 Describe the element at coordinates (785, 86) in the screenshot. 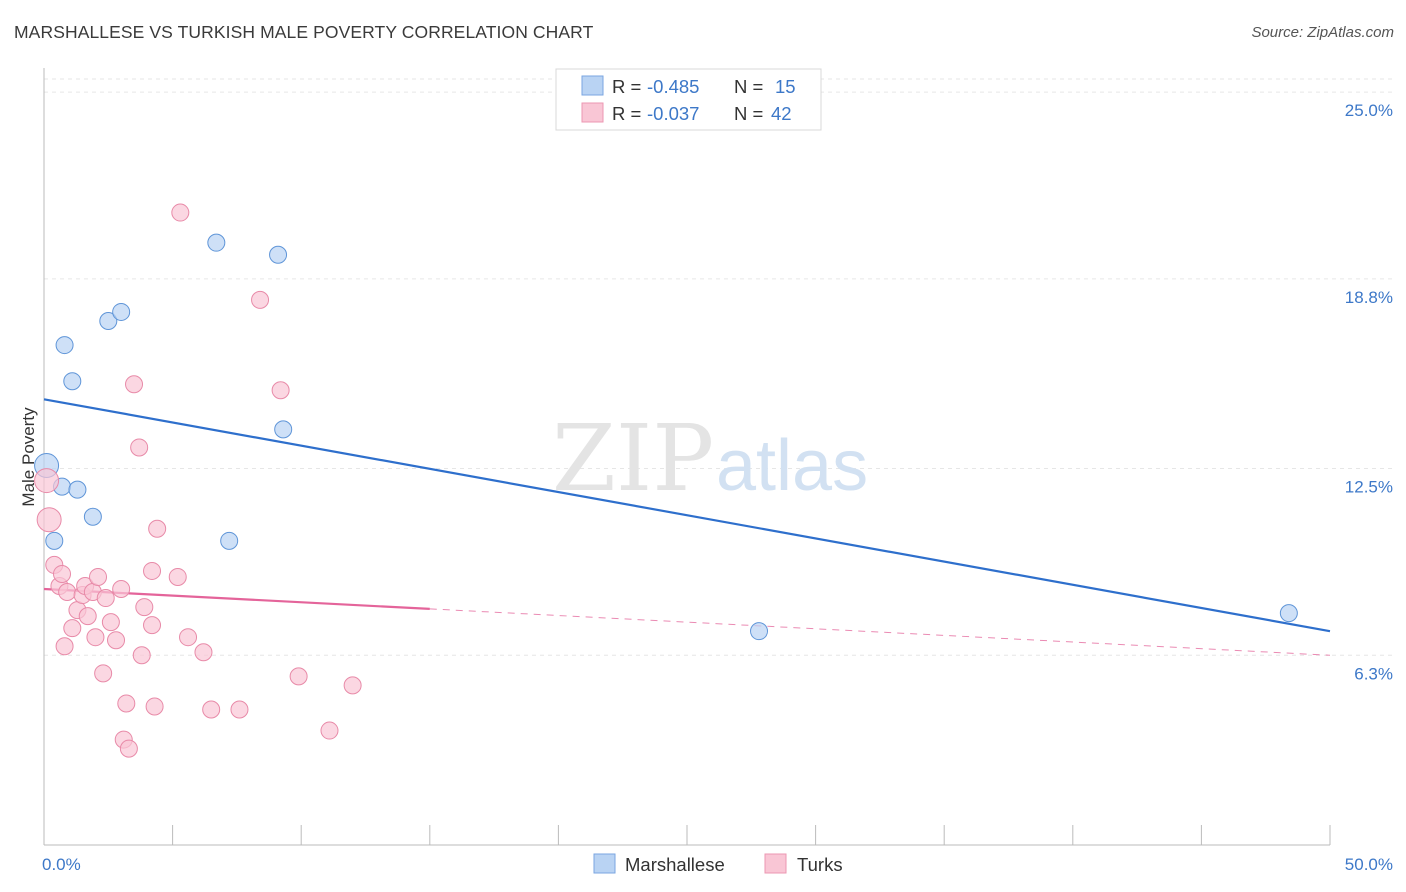

I see `legend-n-marshallese: 15` at that location.